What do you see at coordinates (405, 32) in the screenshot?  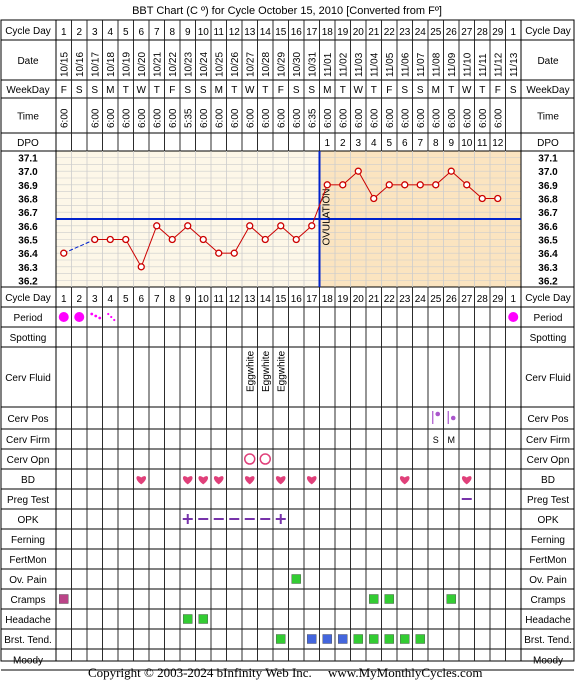 I see `cycle-day-label: 23` at bounding box center [405, 32].